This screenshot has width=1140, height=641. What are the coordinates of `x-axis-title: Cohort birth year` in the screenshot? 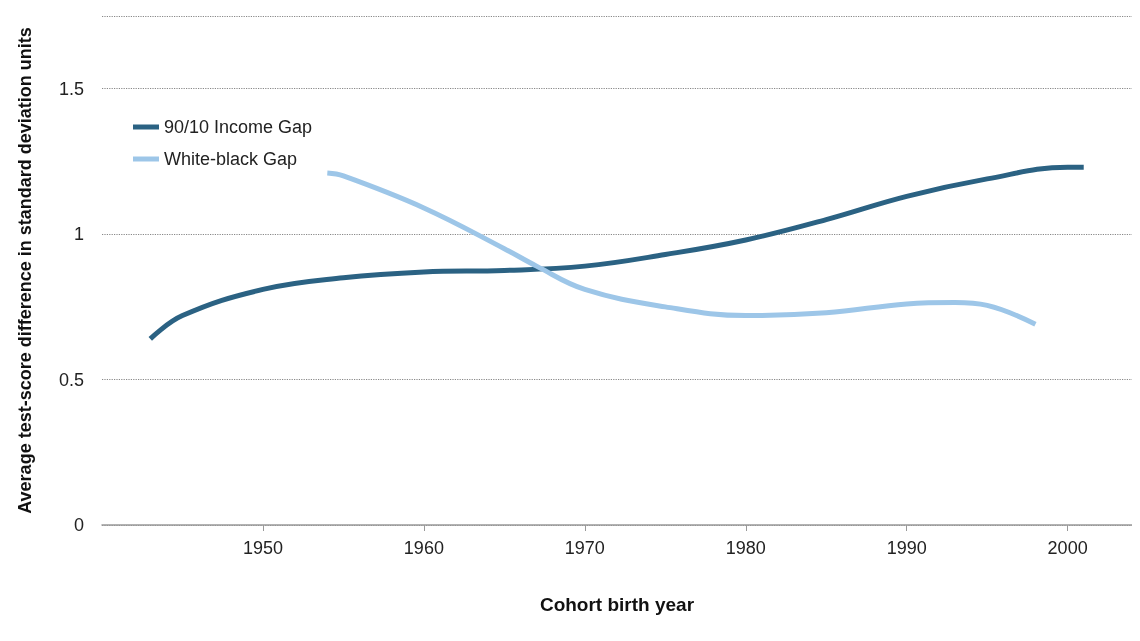 It's located at (617, 604).